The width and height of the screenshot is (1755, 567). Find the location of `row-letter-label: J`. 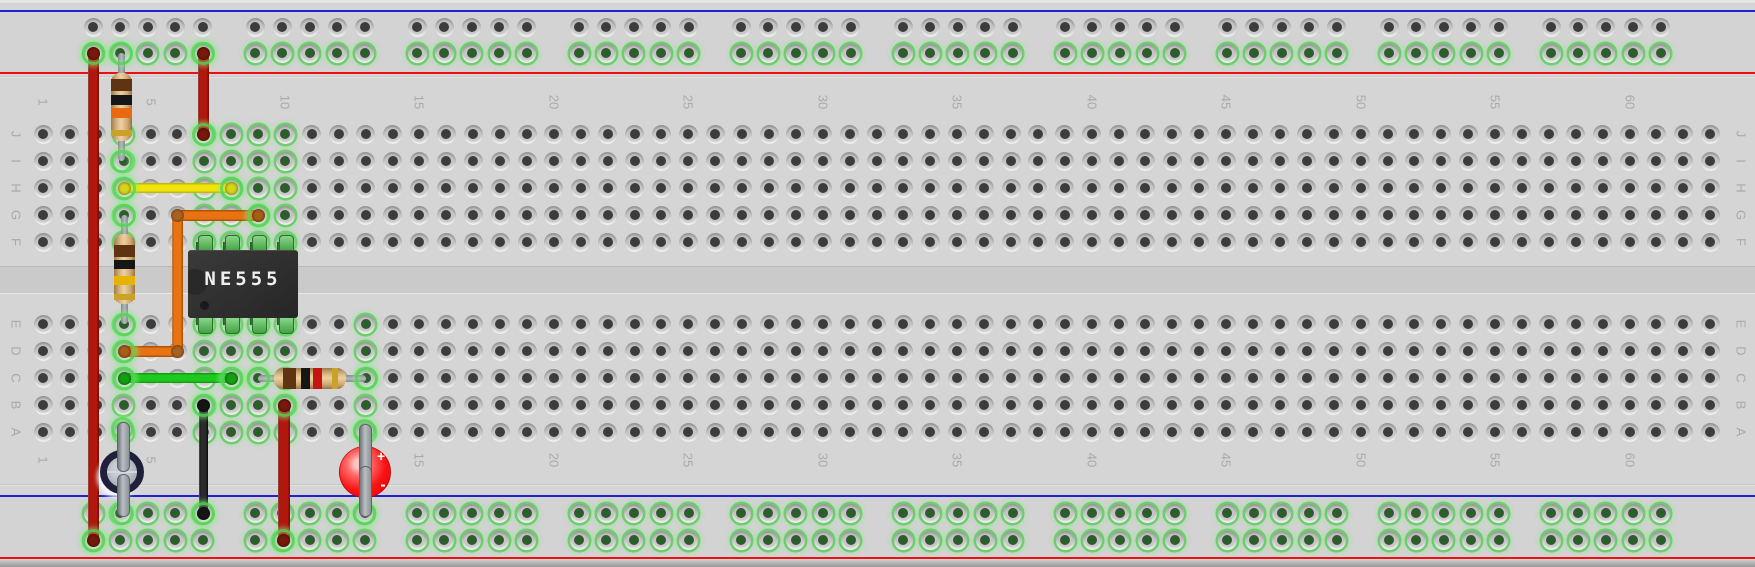

row-letter-label: J is located at coordinates (16, 134).